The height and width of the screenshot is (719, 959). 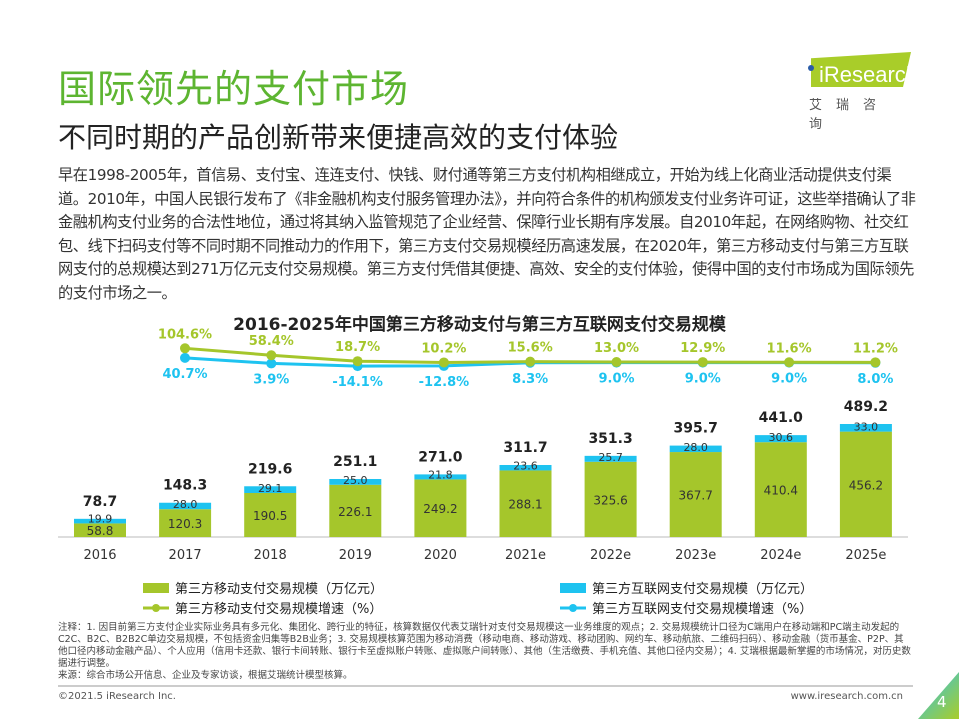 I want to click on bar-total-label: 251.1, so click(x=355, y=462).